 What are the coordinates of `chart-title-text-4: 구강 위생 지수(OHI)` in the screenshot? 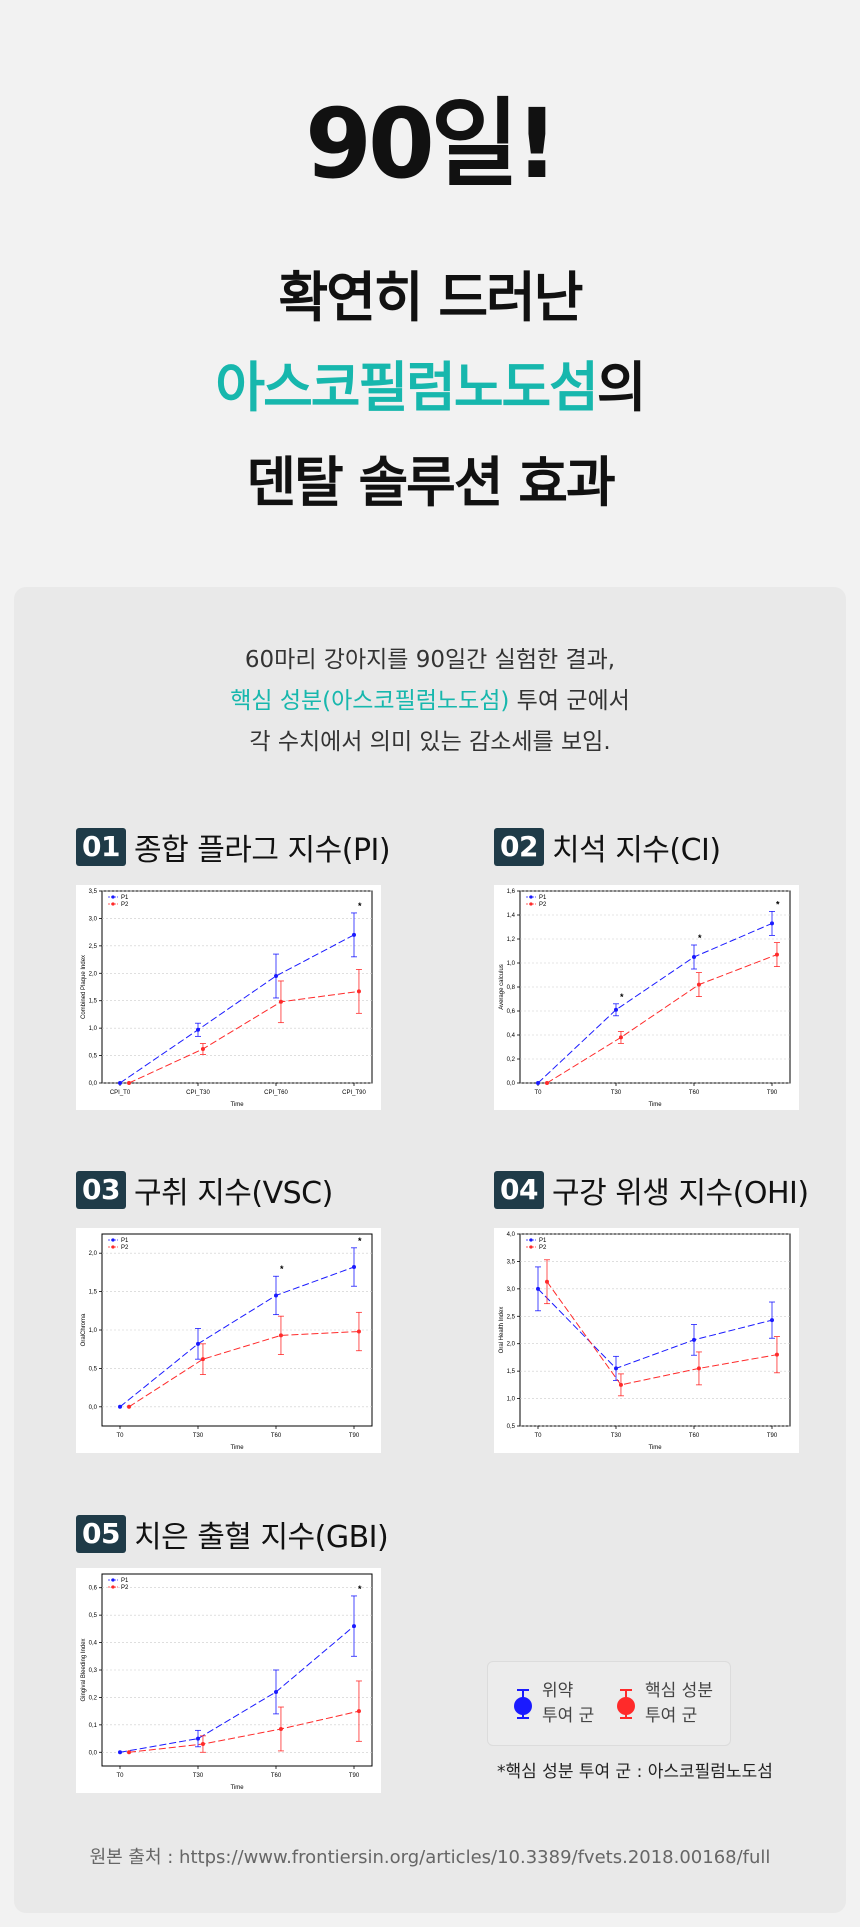 It's located at (680, 1193).